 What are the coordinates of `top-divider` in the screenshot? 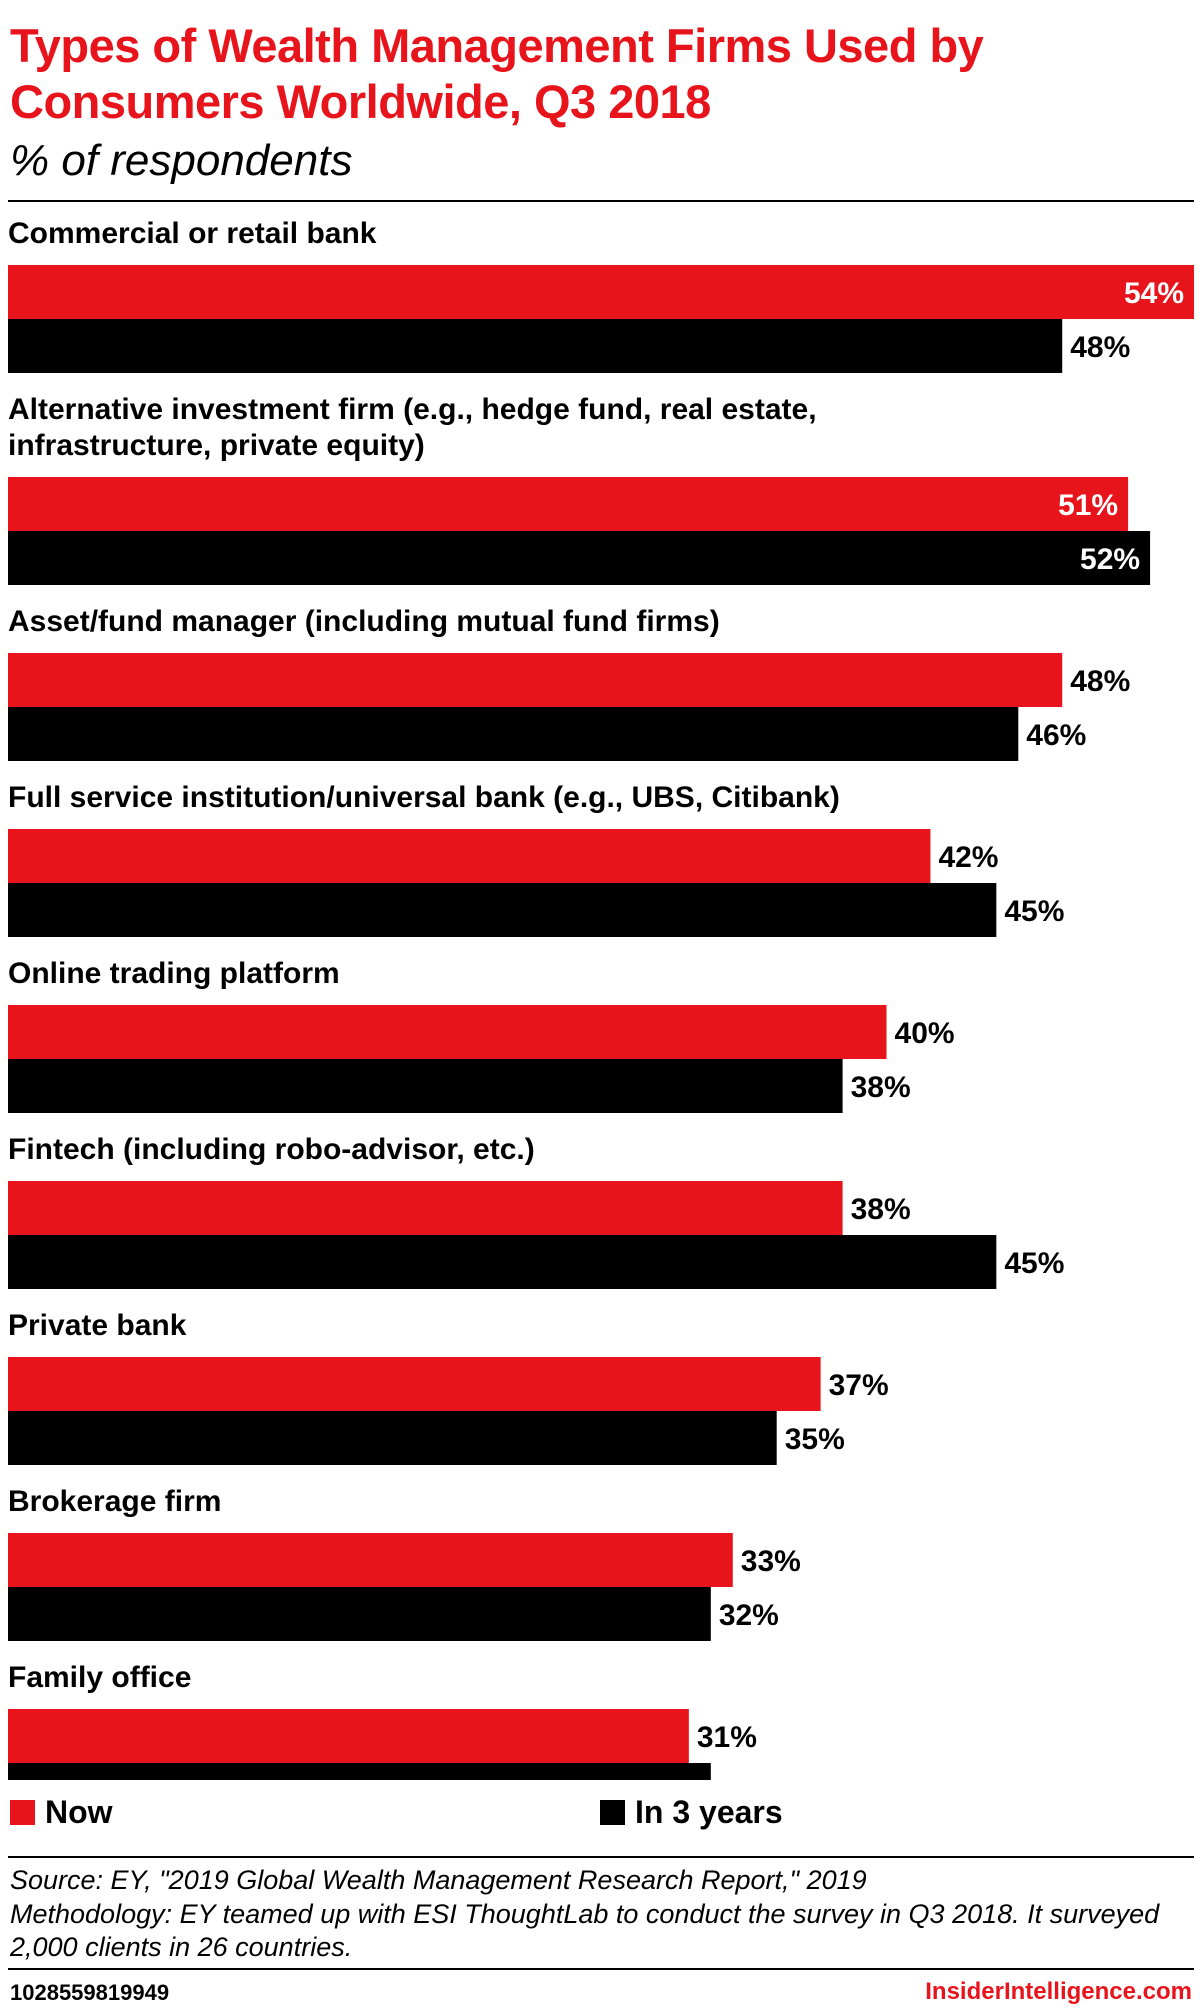 It's located at (601, 201).